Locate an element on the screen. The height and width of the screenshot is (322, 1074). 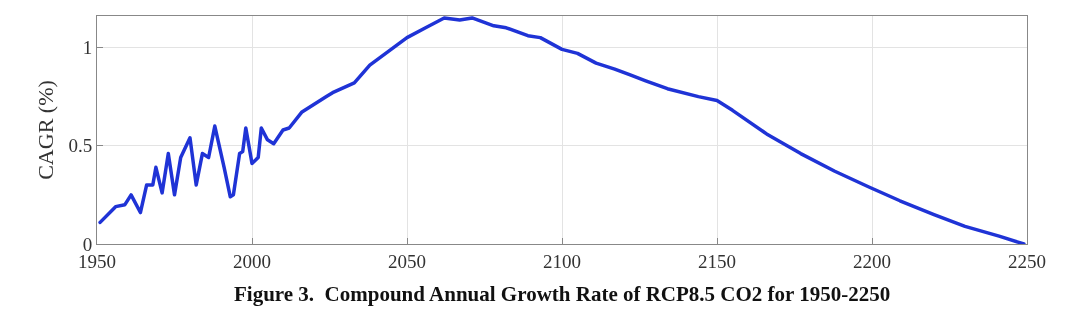
text: Figure 3. Compound Annual Growth Rate of RCP8.5 CO2 for 1950-2250 is located at coordinates (562, 294).